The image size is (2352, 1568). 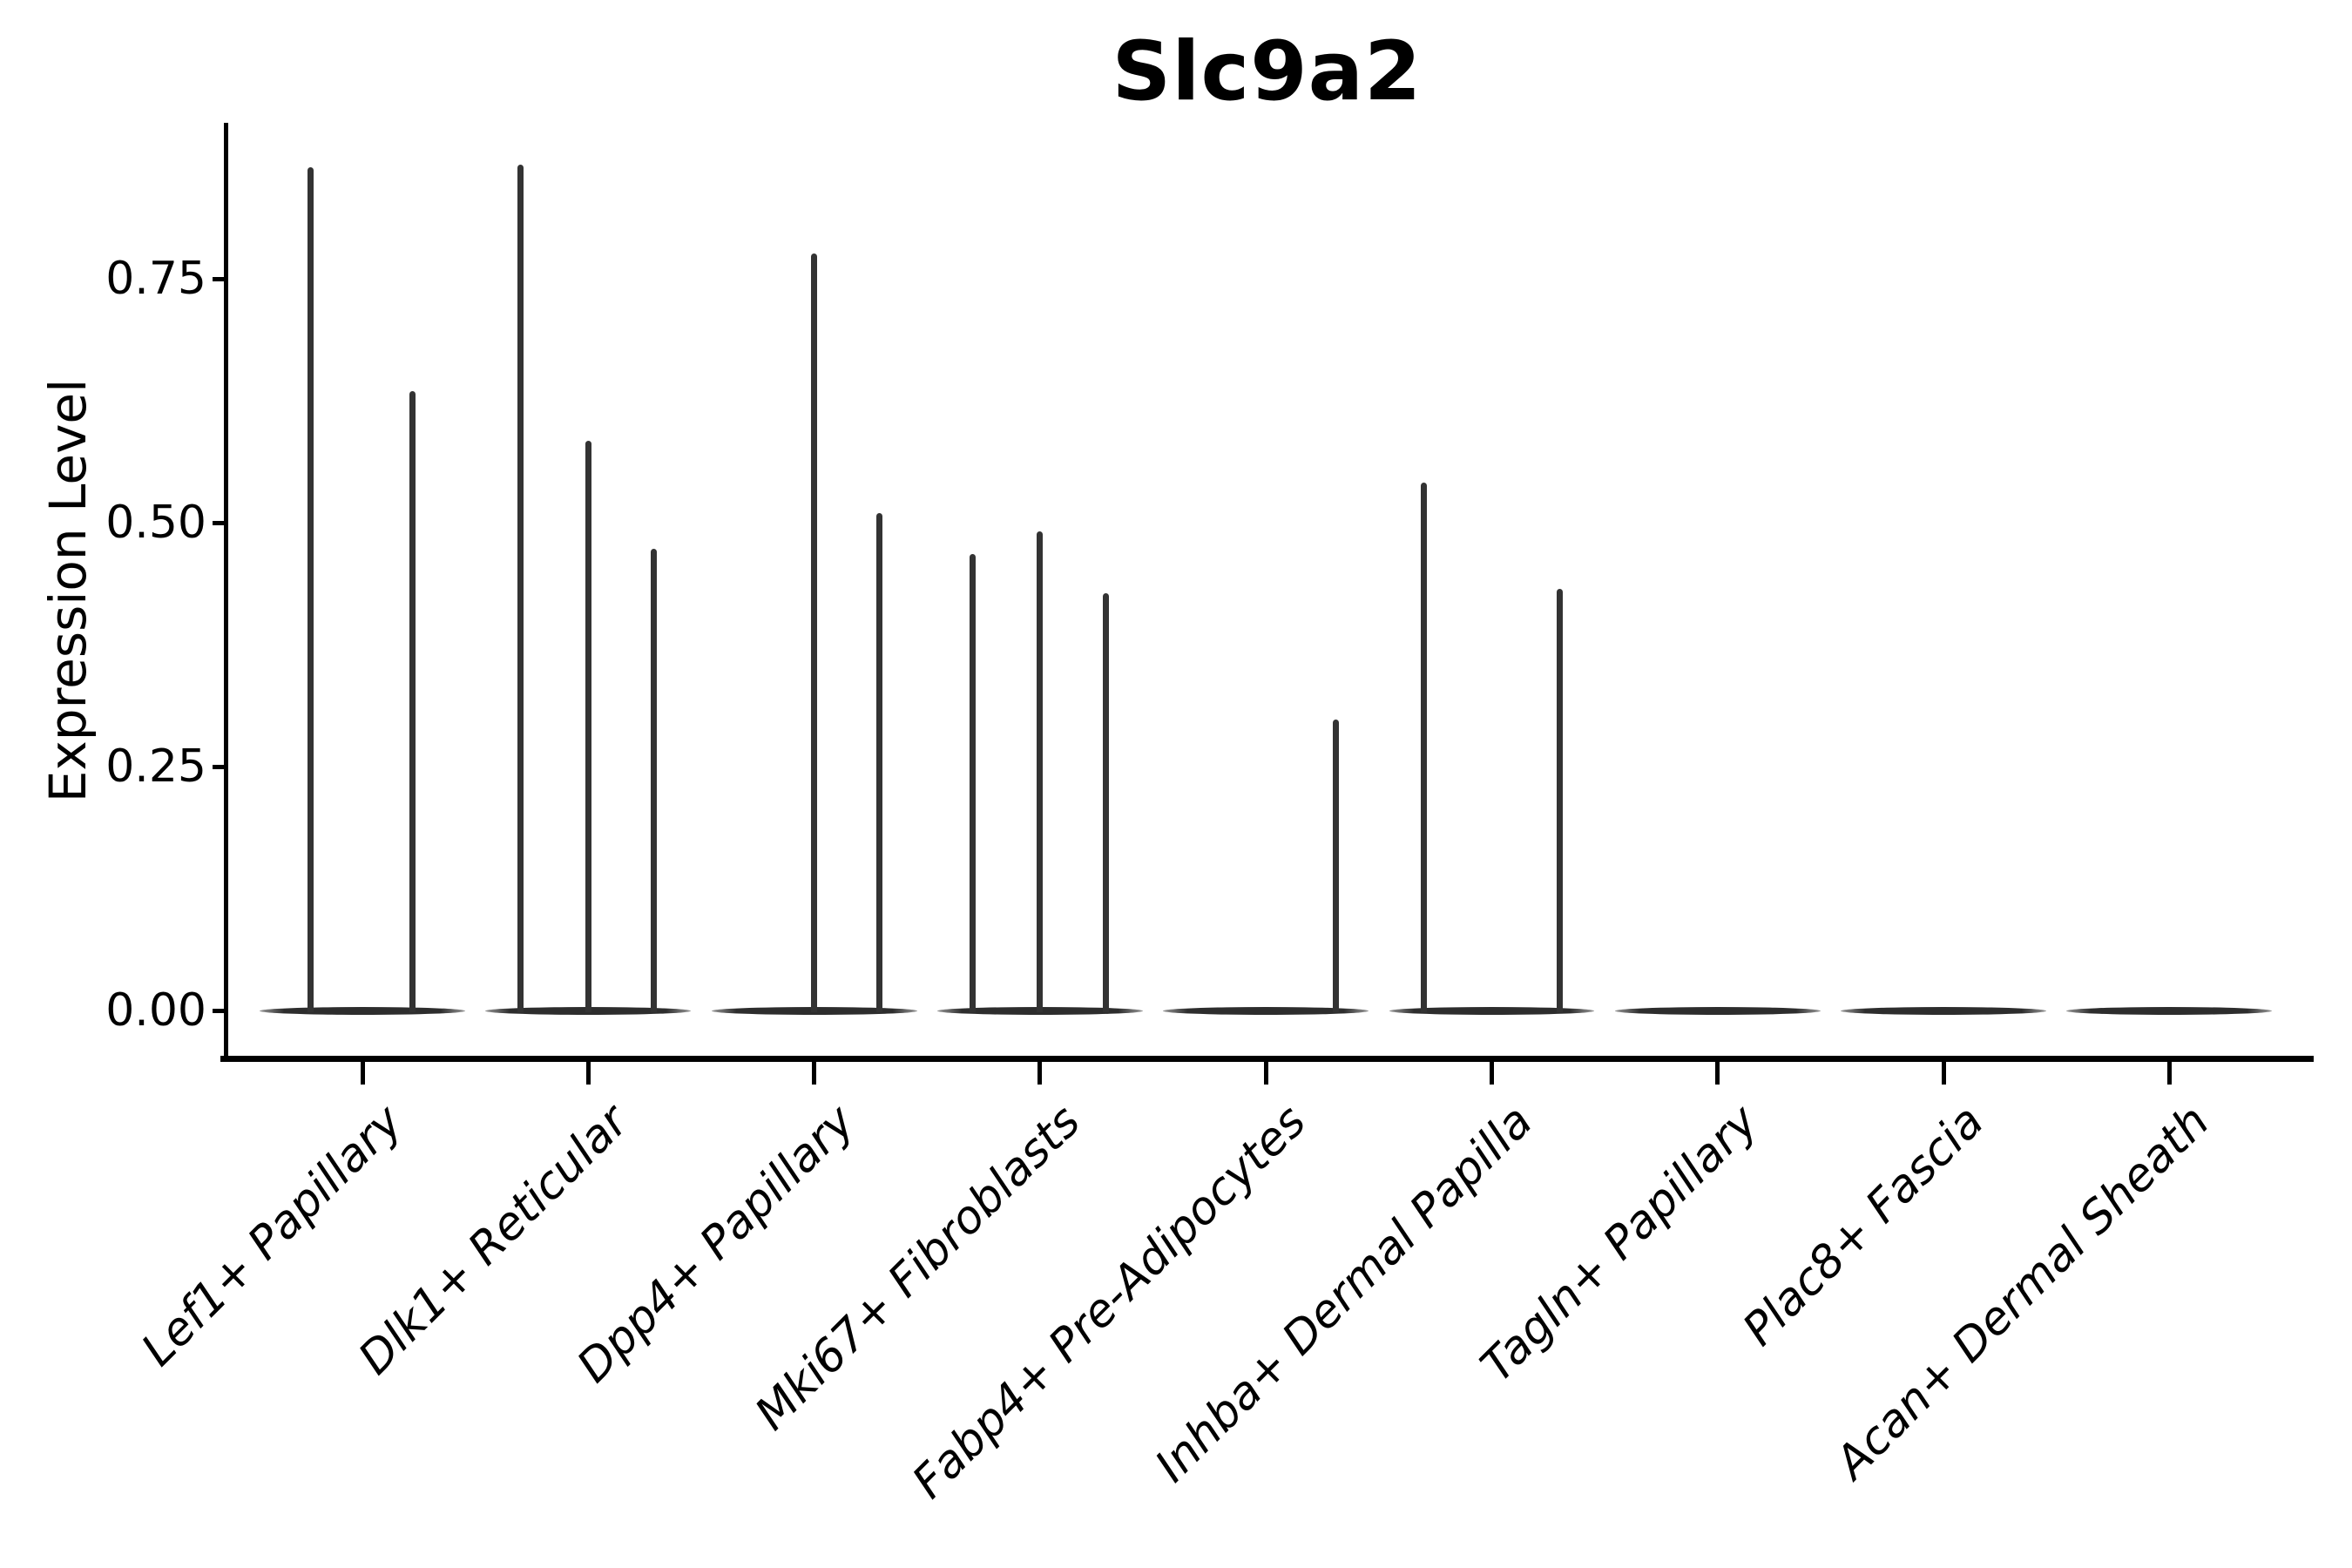 I want to click on x-tick-label: Inhba+ Dermal Papilla, so click(x=1344, y=1294).